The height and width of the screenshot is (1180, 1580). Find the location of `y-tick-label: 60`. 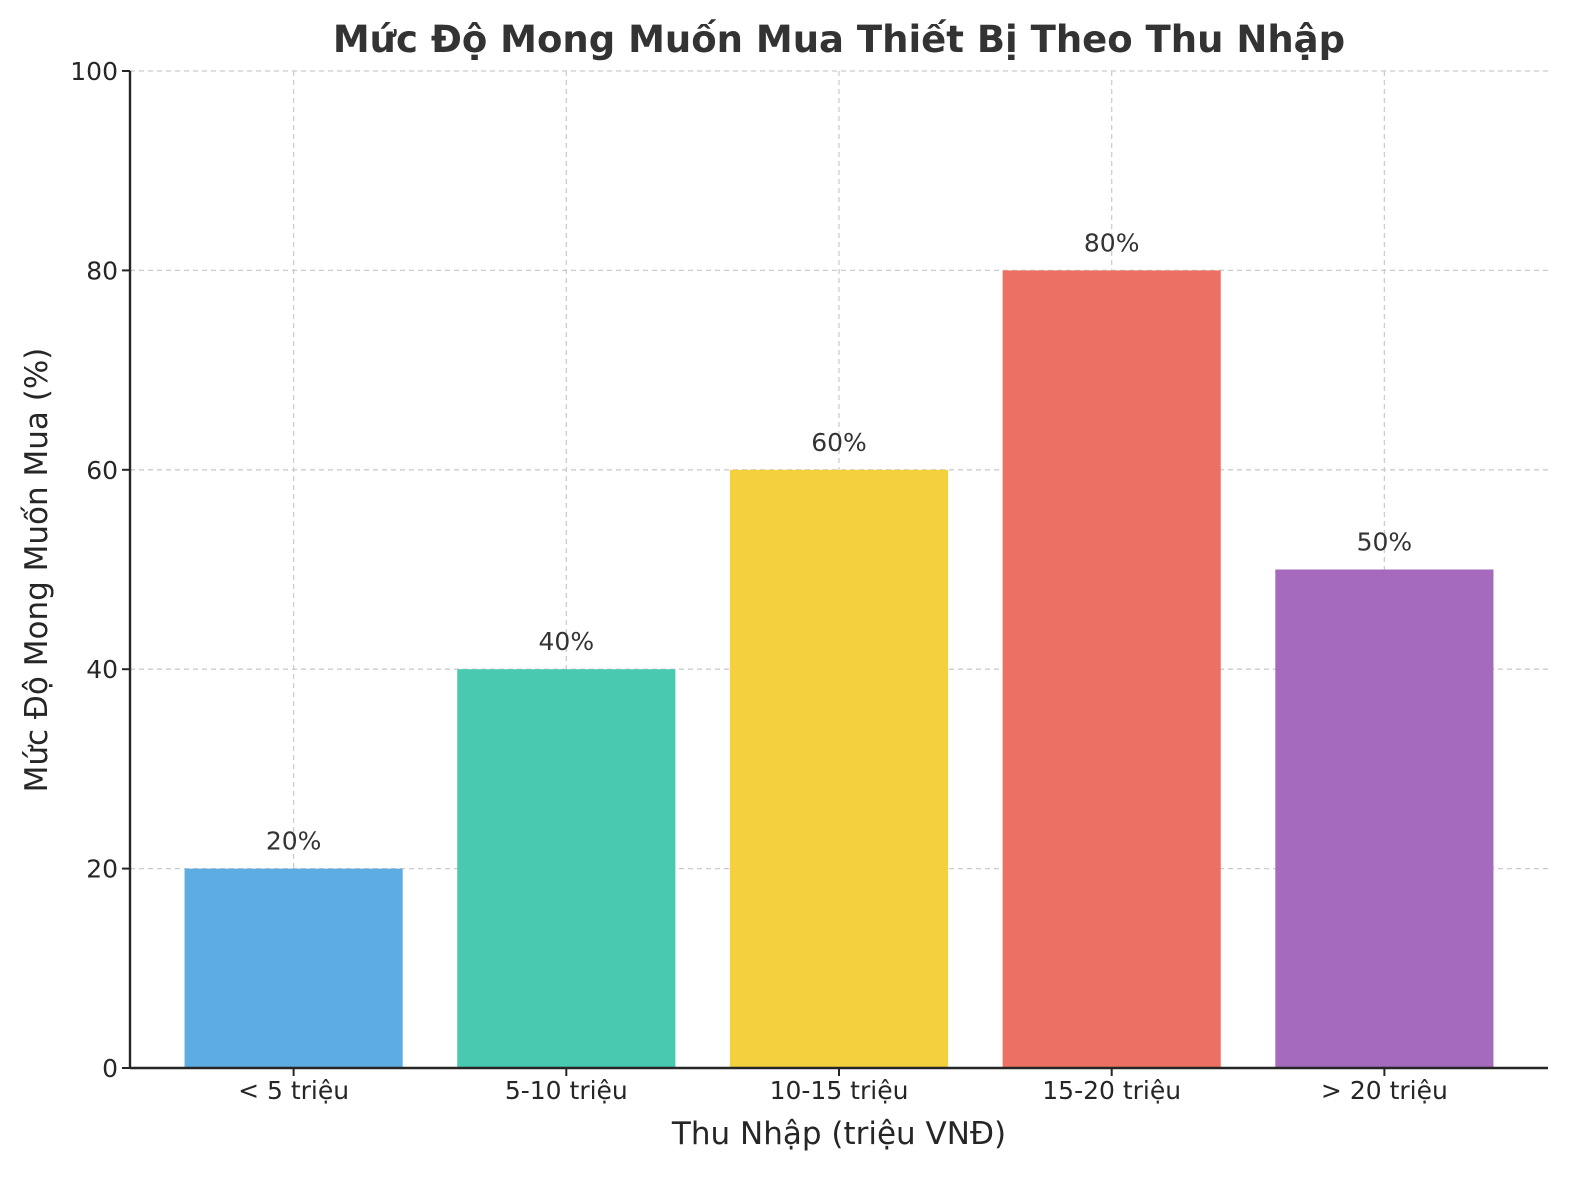

y-tick-label: 60 is located at coordinates (102, 470).